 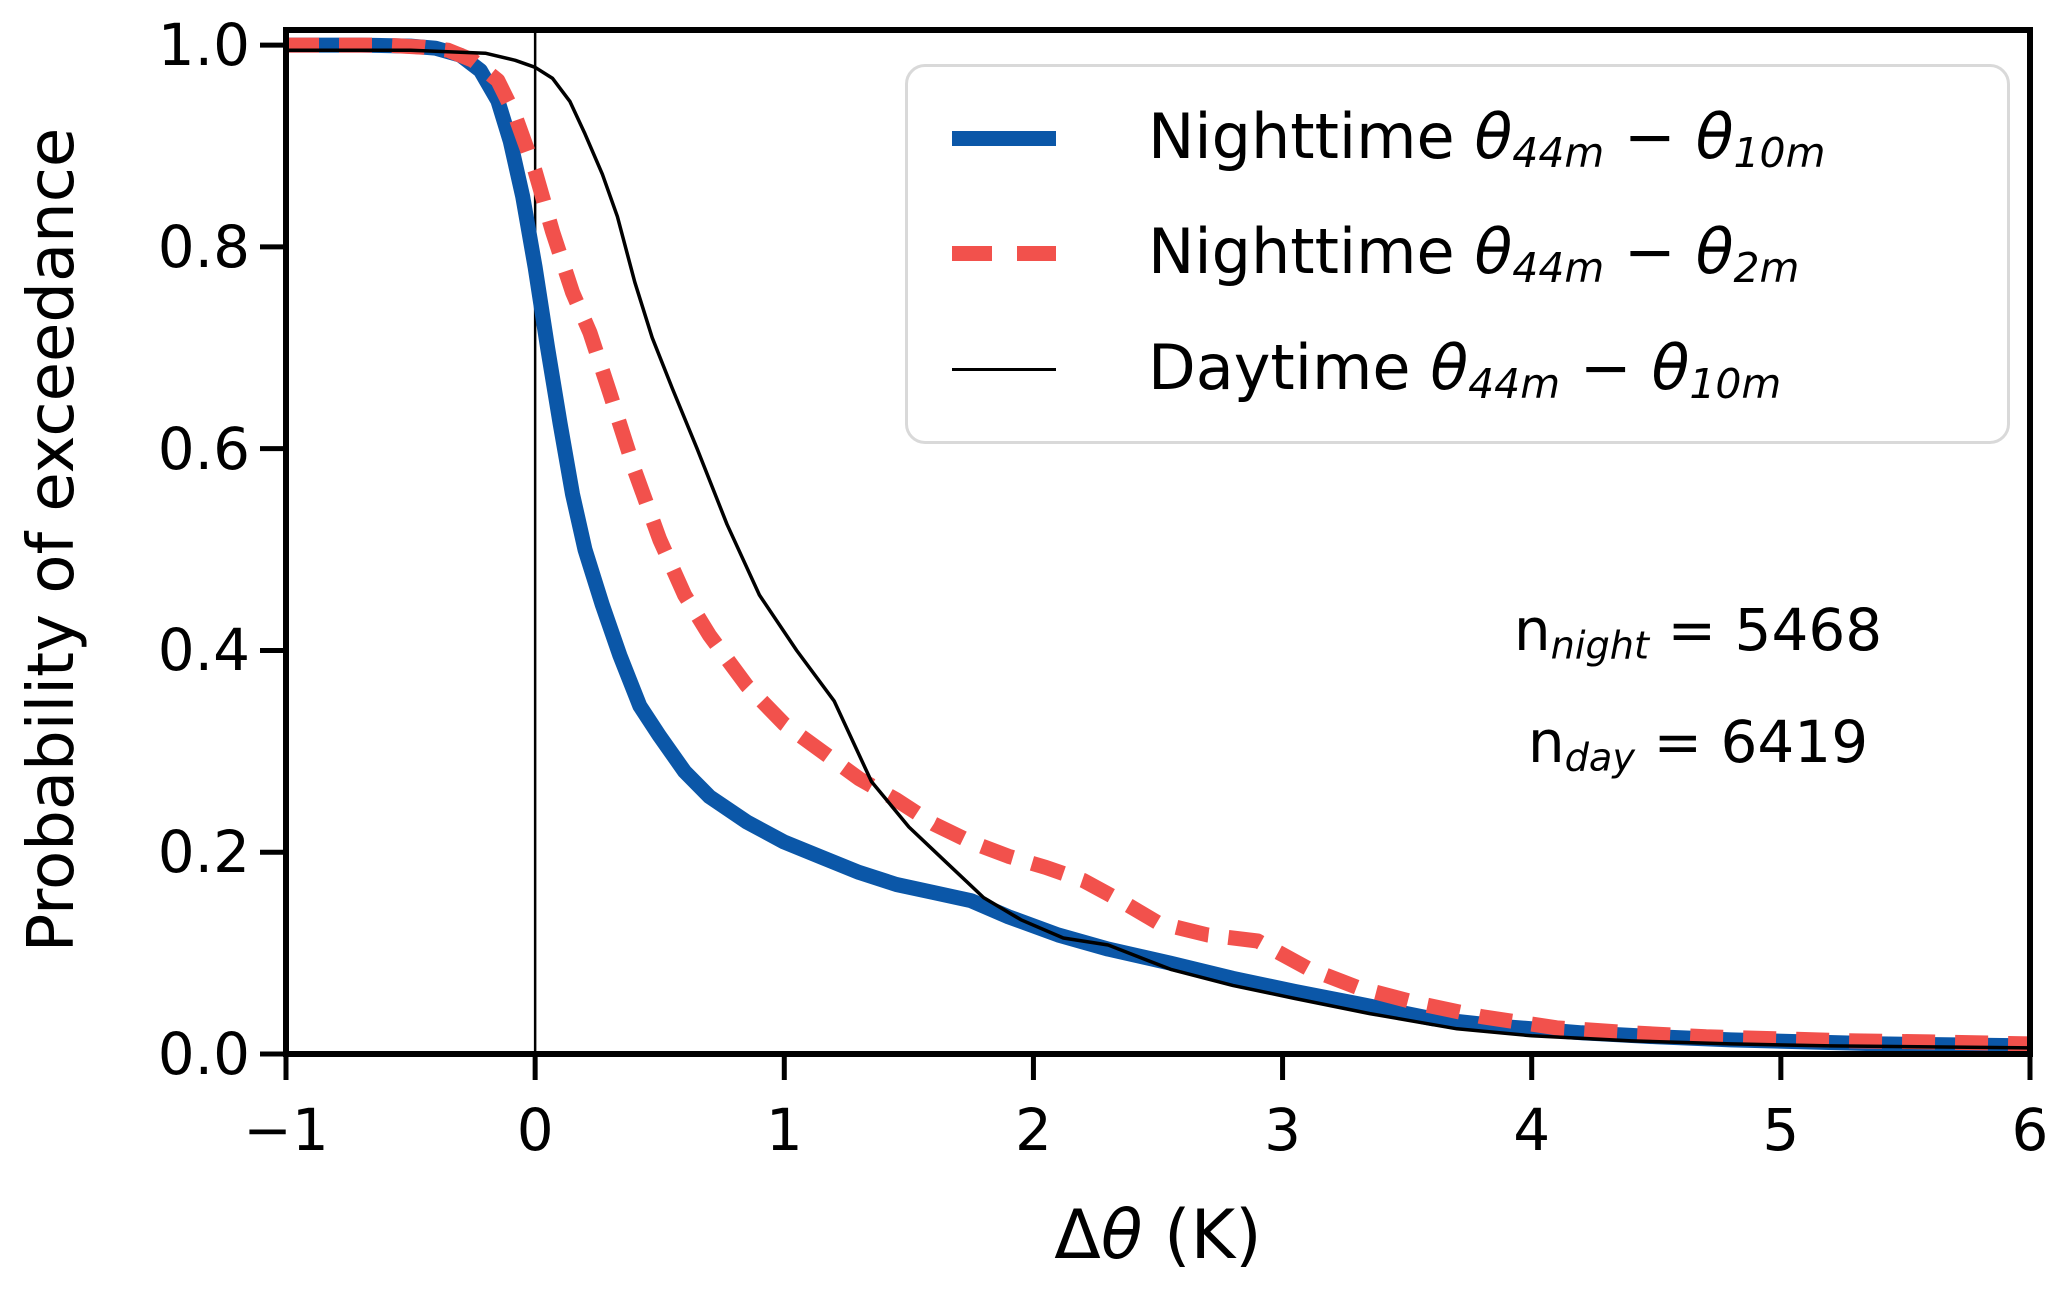 What do you see at coordinates (1698, 744) in the screenshot?
I see `n-day-line: nday = 6419` at bounding box center [1698, 744].